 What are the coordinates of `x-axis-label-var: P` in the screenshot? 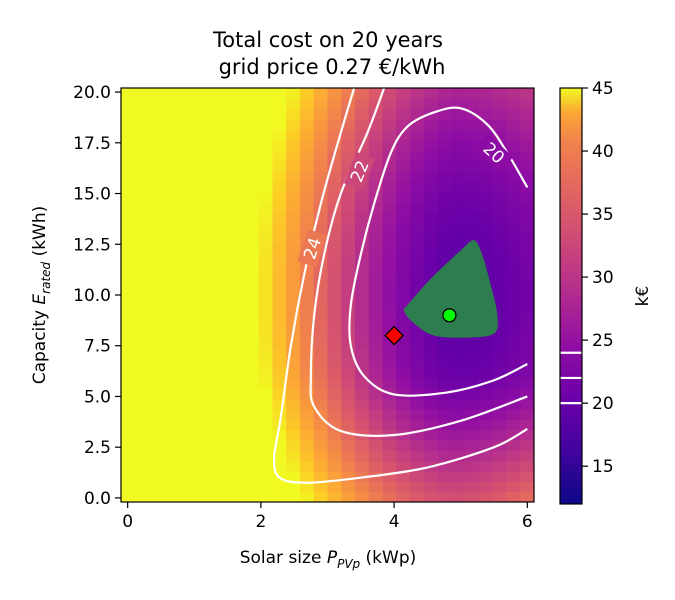 It's located at (332, 558).